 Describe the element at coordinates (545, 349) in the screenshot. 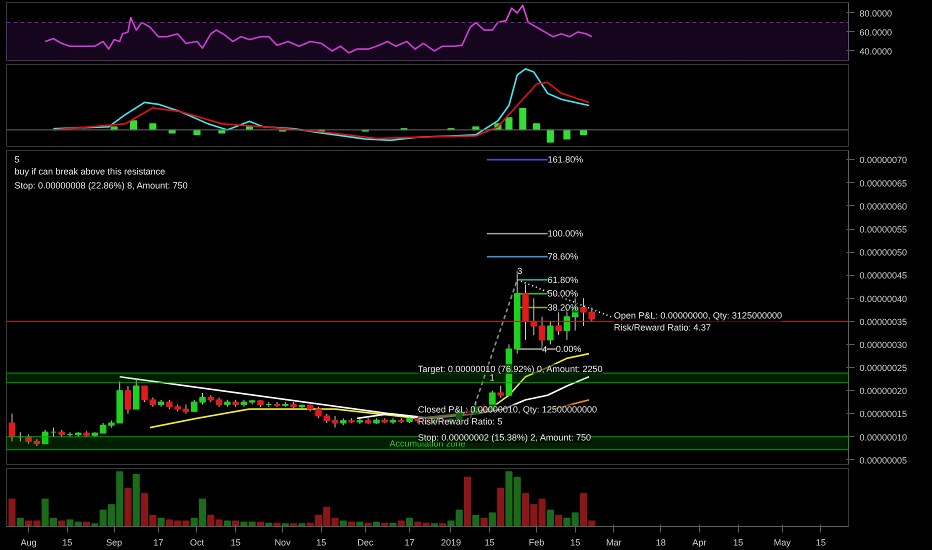

I see `annotation: 4` at that location.